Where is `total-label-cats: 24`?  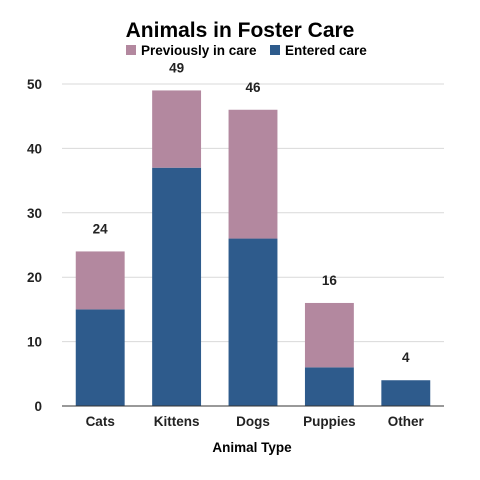
total-label-cats: 24 is located at coordinates (101, 228).